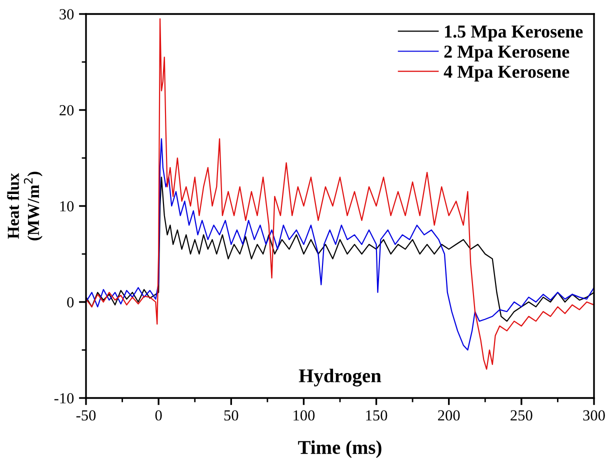  I want to click on x-tick-label: -50, so click(86, 415).